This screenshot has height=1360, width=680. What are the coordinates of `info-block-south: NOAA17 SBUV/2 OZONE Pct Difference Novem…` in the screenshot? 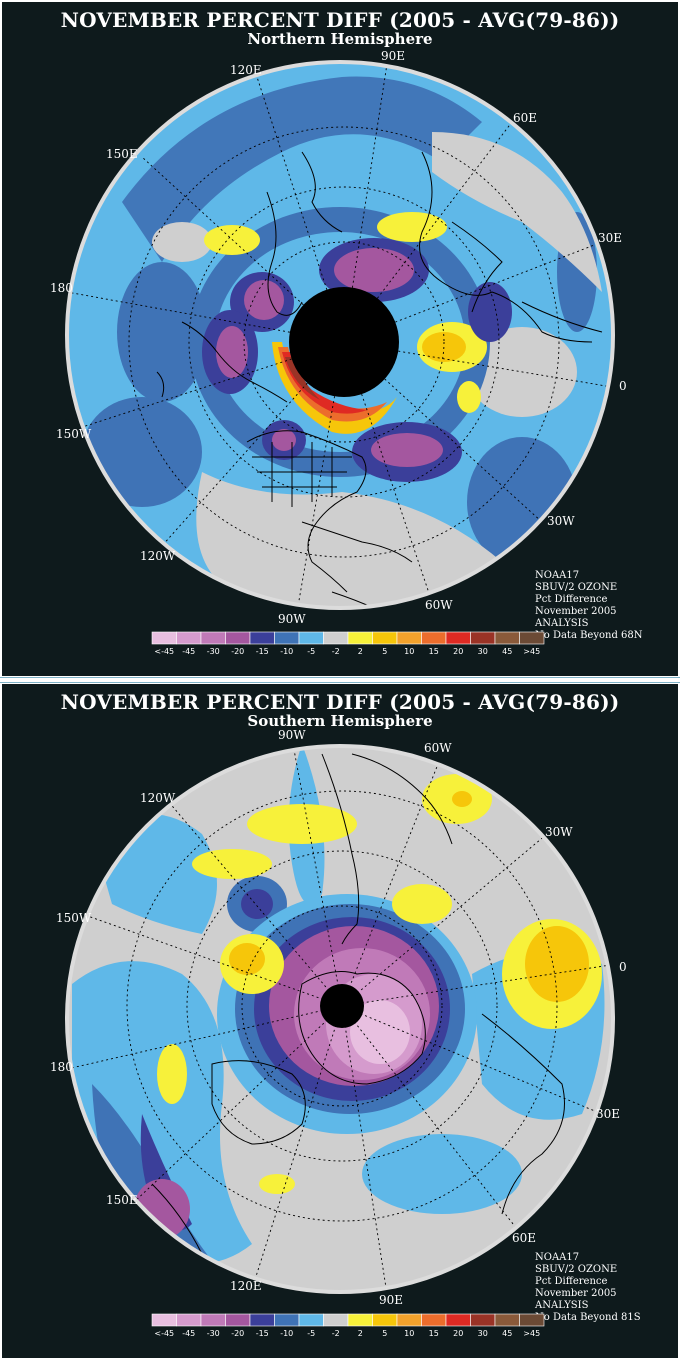 It's located at (588, 1288).